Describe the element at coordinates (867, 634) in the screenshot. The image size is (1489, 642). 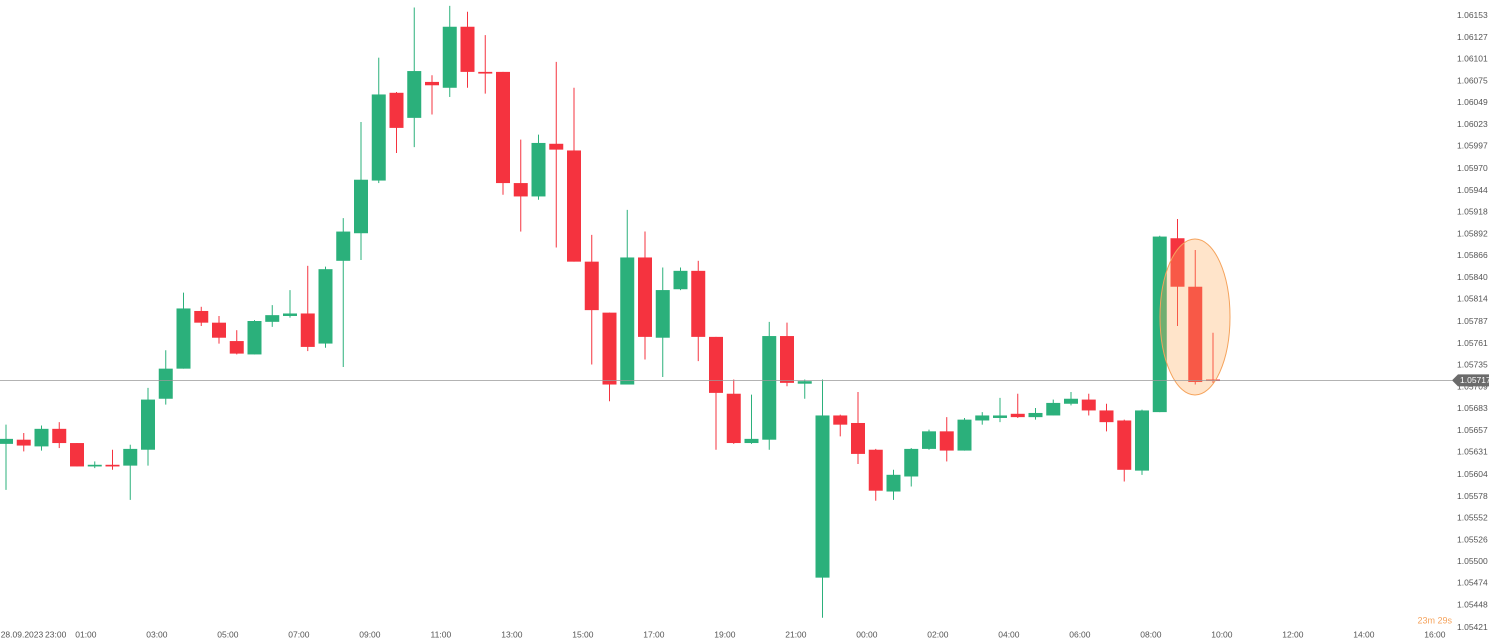
I see `x-tick-label: 00:00` at that location.